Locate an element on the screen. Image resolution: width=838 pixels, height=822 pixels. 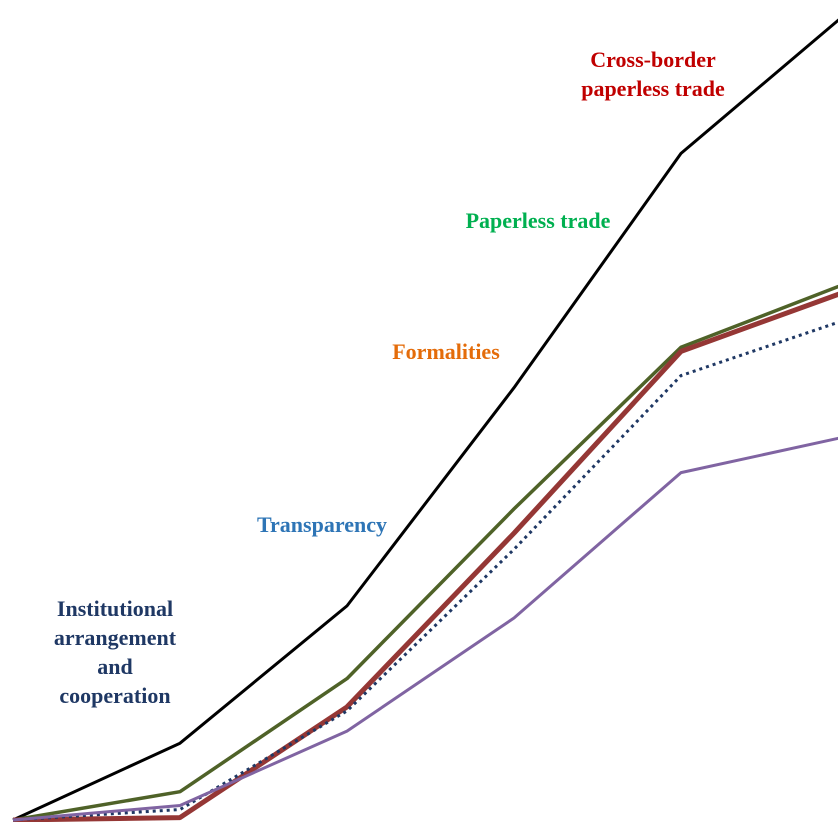
annotation-line: Institutional is located at coordinates (115, 608).